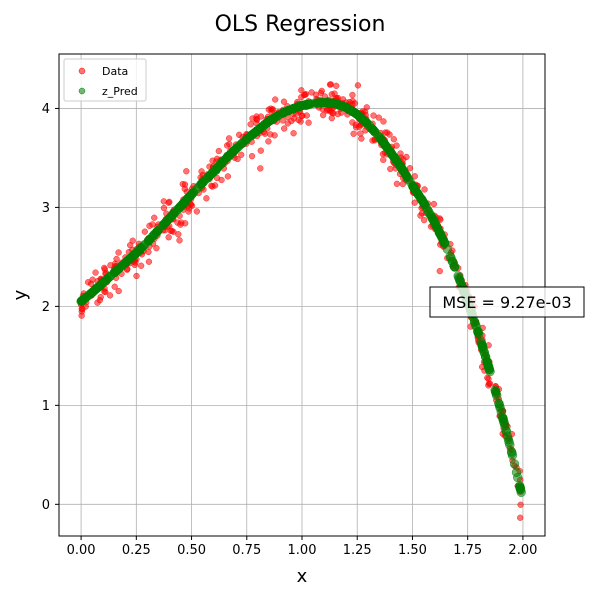 The width and height of the screenshot is (600, 600). Describe the element at coordinates (522, 550) in the screenshot. I see `x-tick-label: 2.00` at that location.